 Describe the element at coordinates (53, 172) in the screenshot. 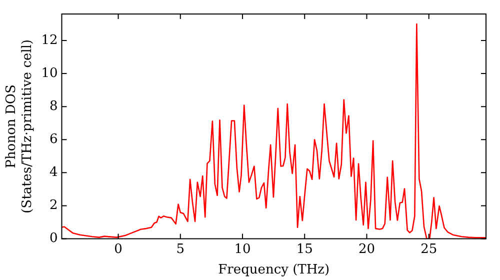

I see `y-tick-label: 4` at that location.